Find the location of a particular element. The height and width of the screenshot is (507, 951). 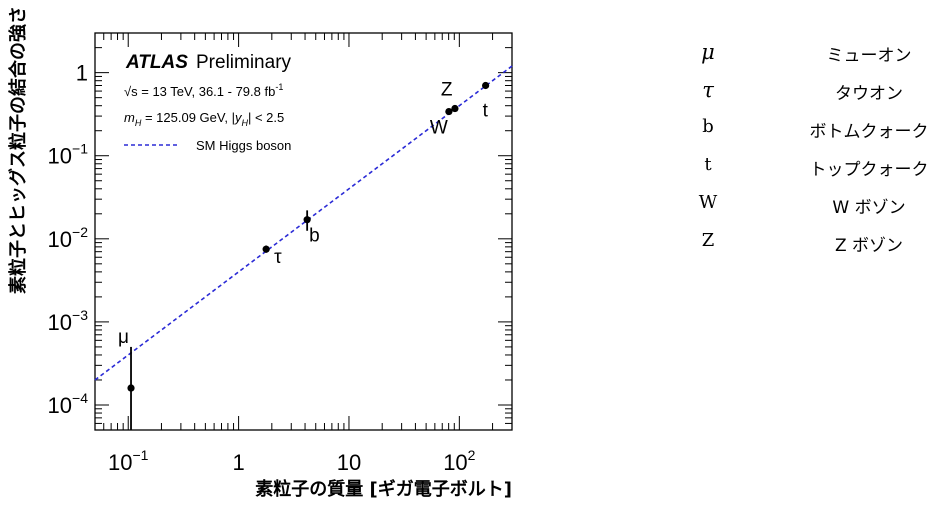

mass-sub: H is located at coordinates (138, 123).